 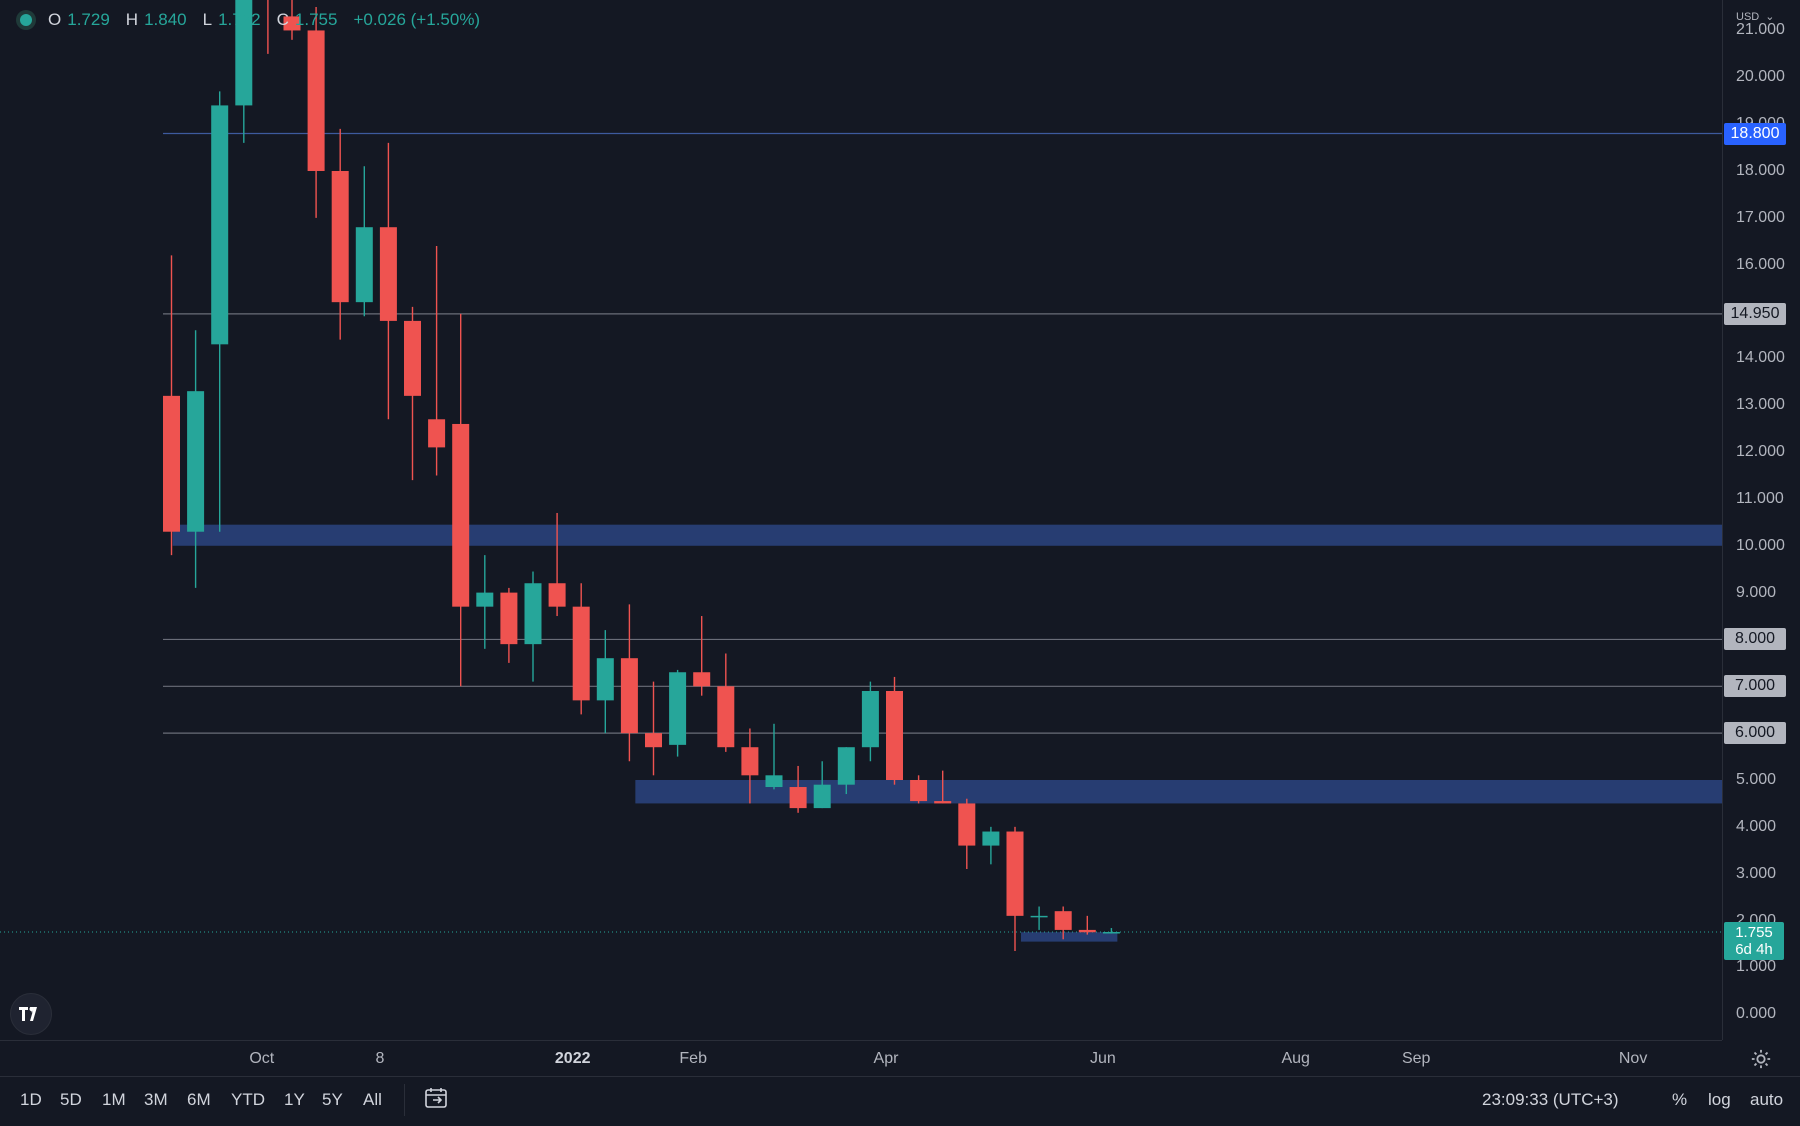 I want to click on range-button-5d: 5D, so click(x=71, y=1099).